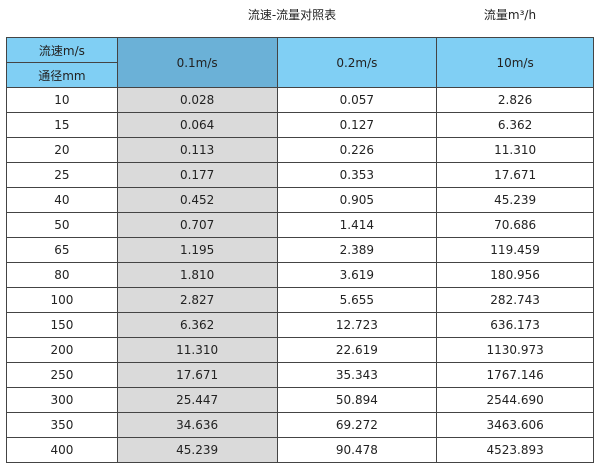  I want to click on flow-cell: 70.686, so click(515, 225).